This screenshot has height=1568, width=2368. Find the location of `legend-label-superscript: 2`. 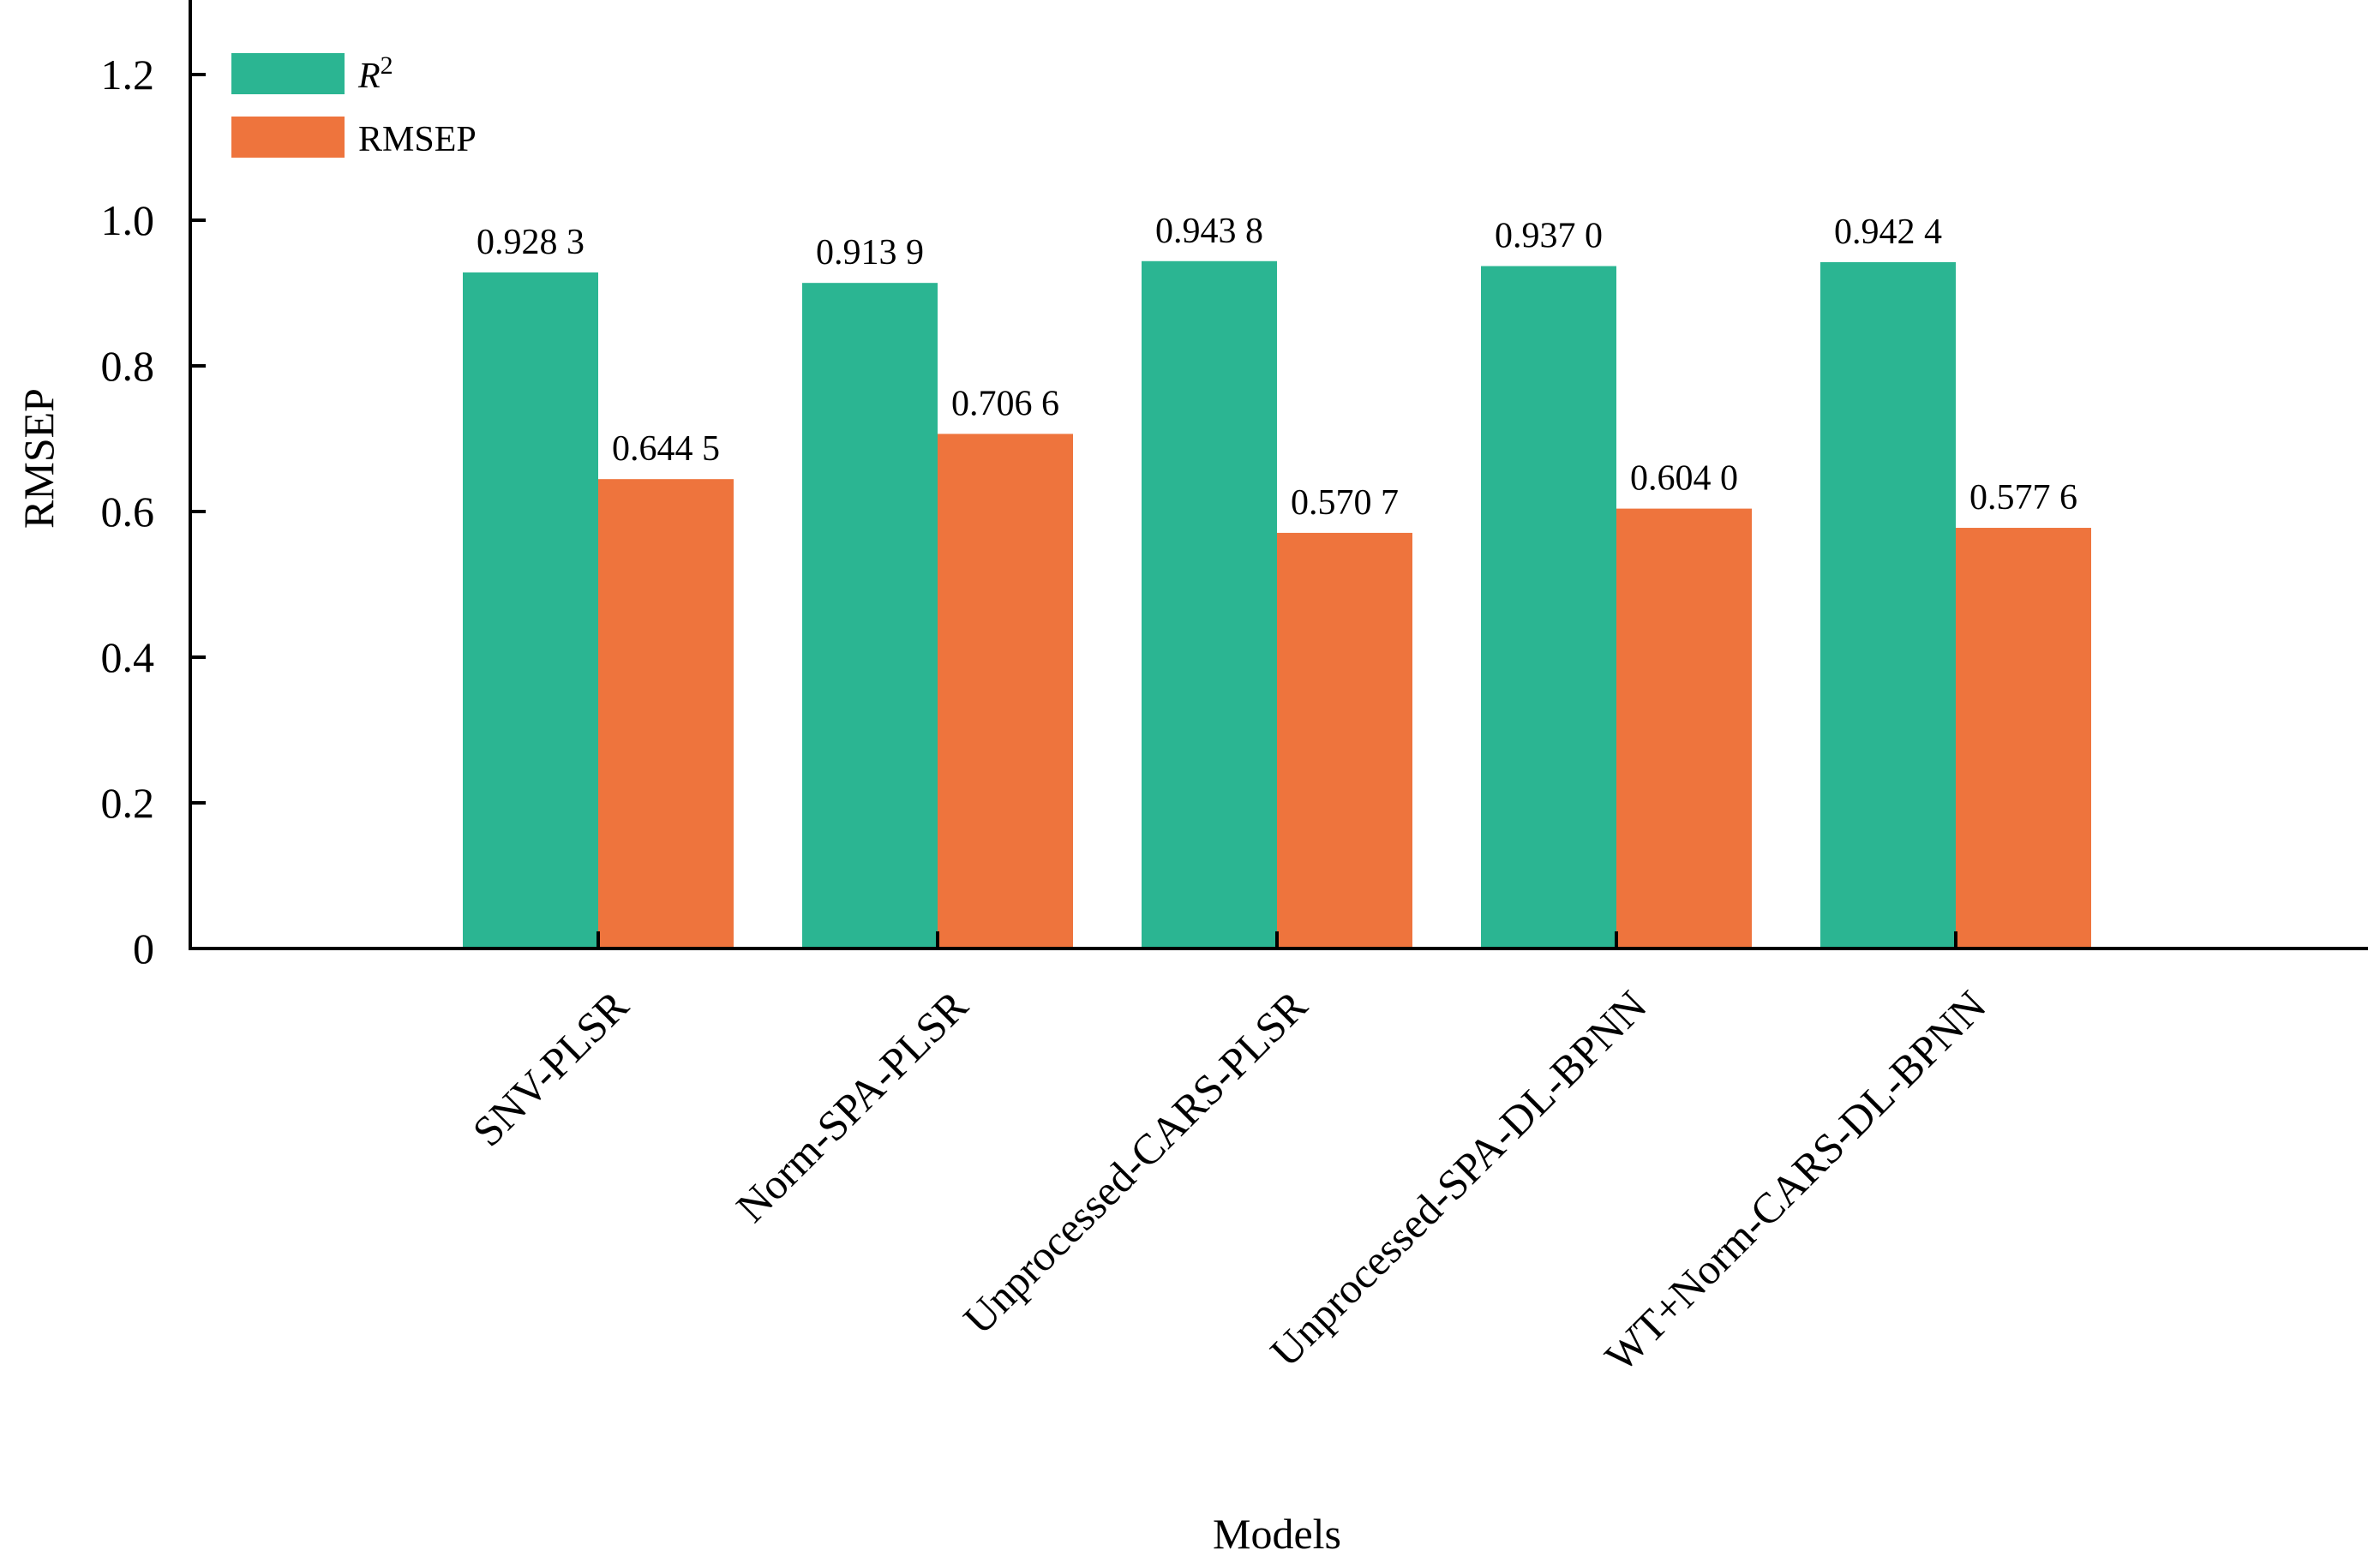

legend-label-superscript: 2 is located at coordinates (387, 66).